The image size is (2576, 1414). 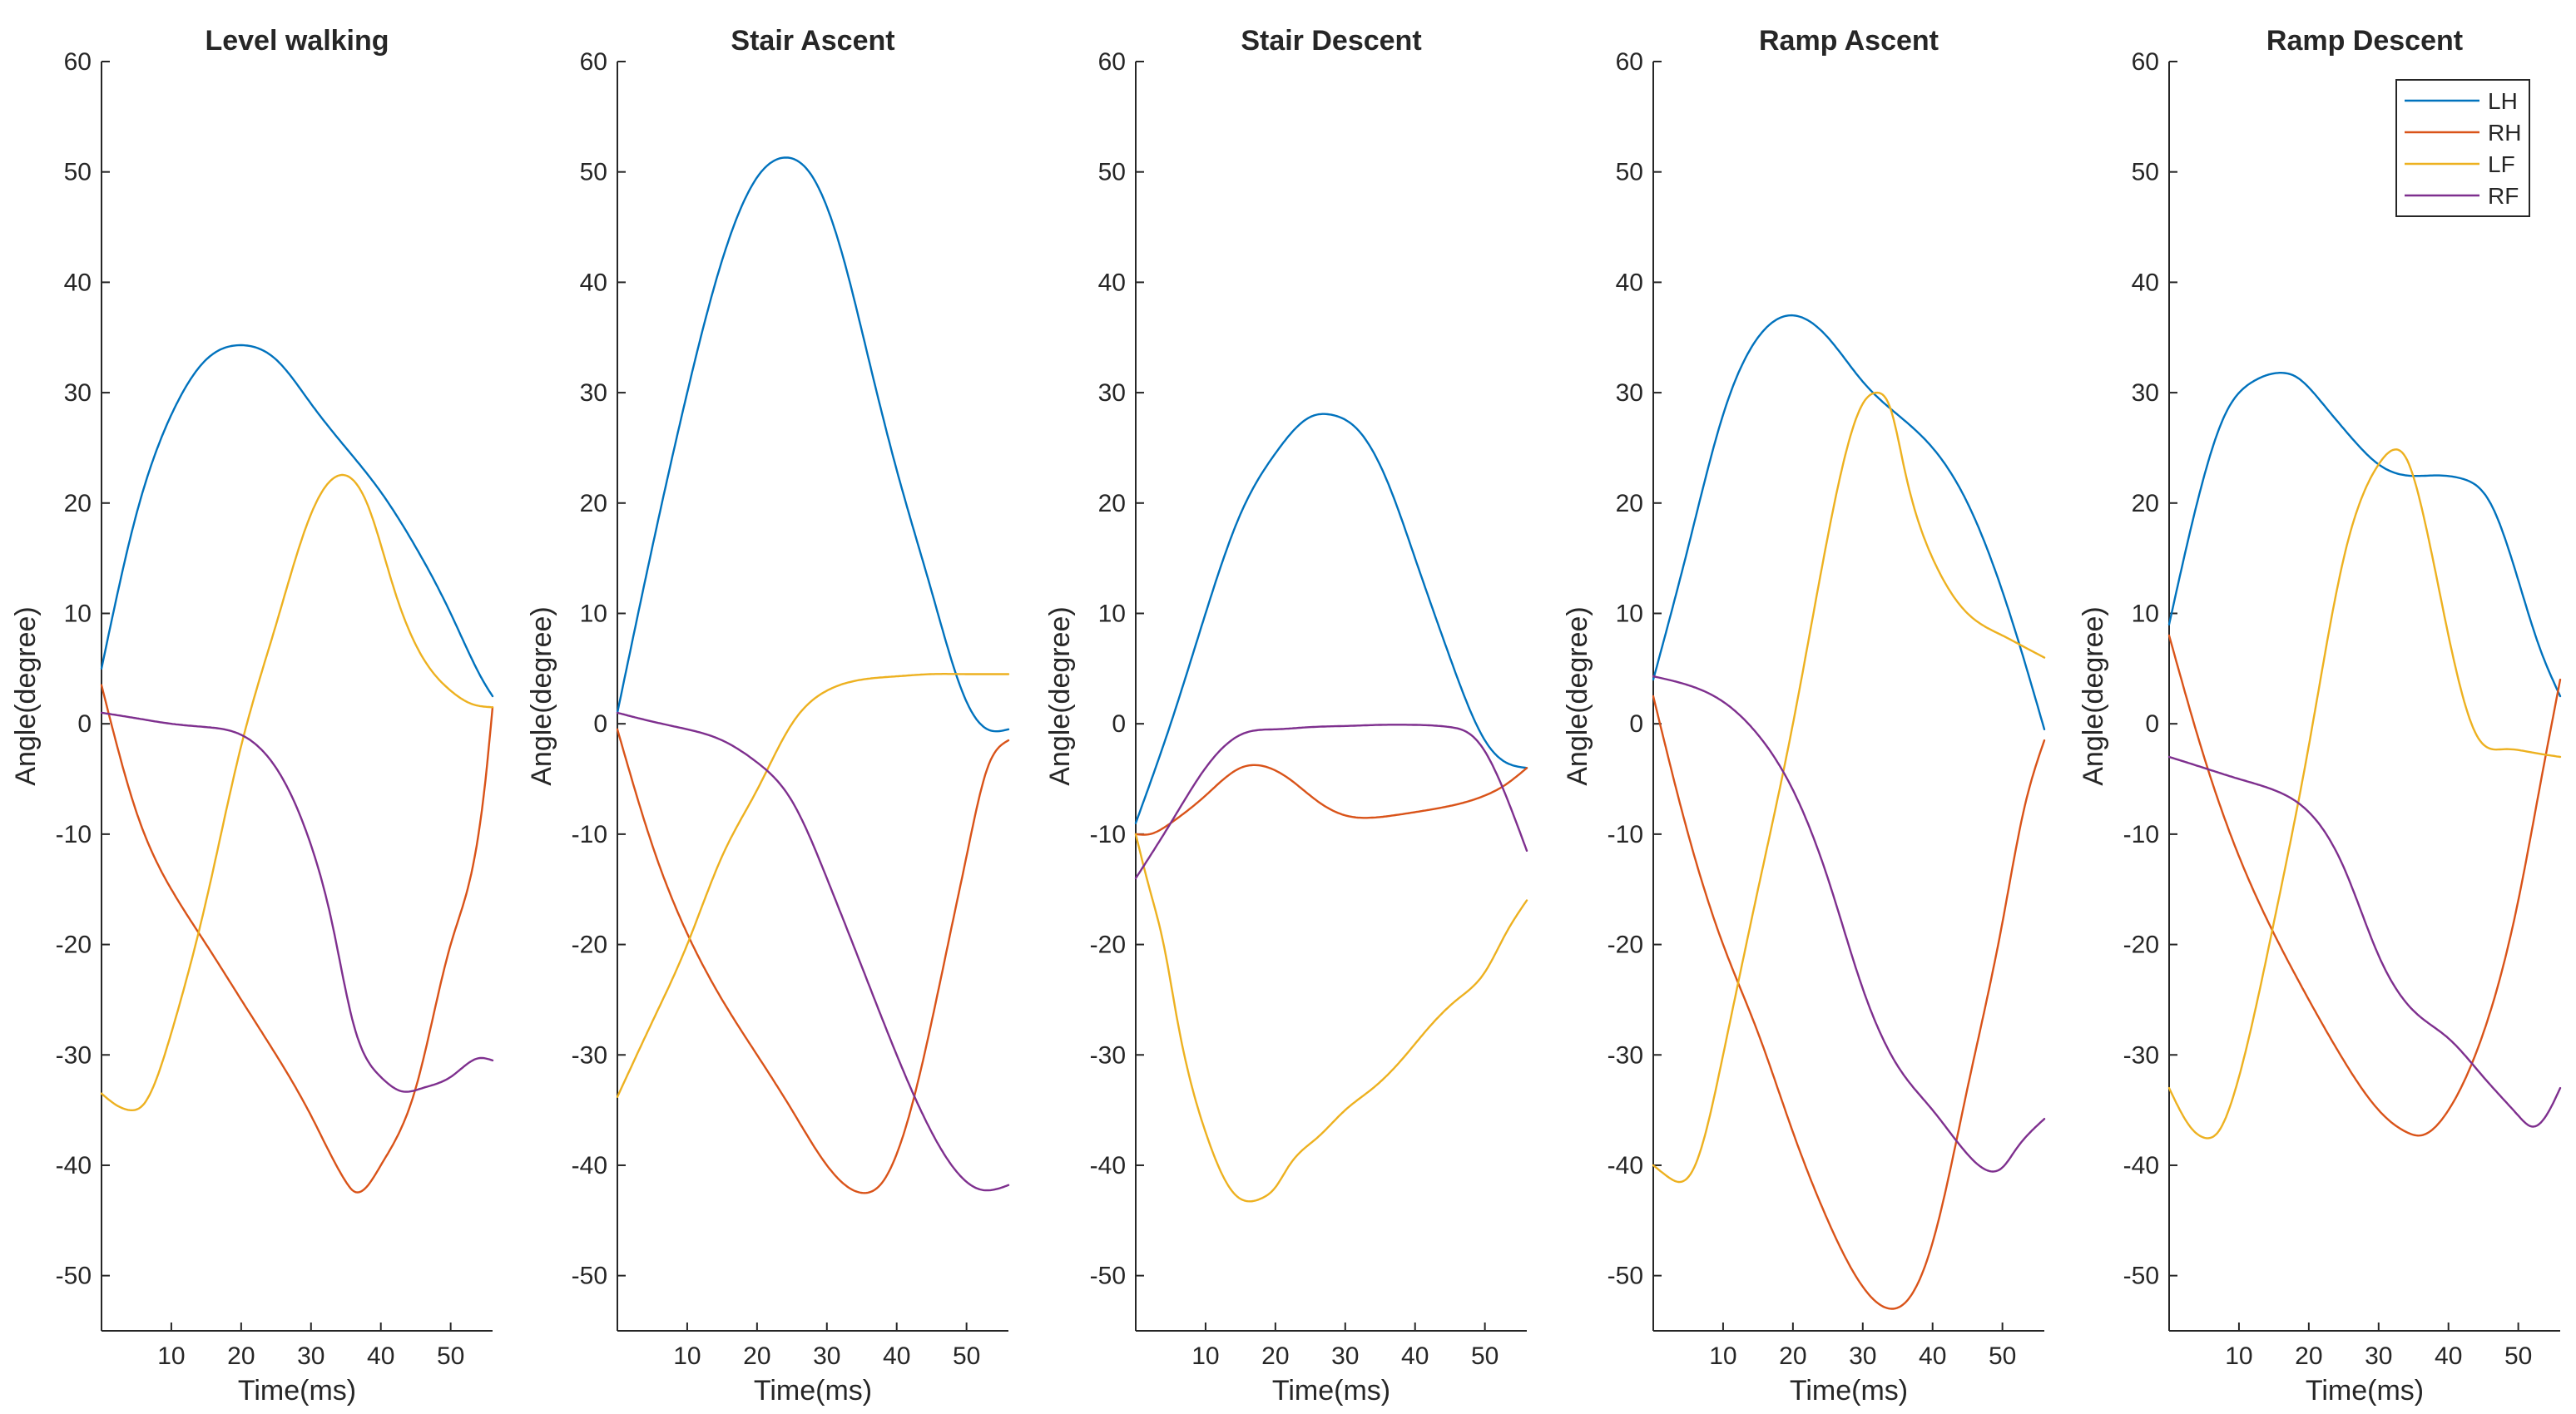 I want to click on panel-title-stair-descent: Stair Descent, so click(x=1331, y=41).